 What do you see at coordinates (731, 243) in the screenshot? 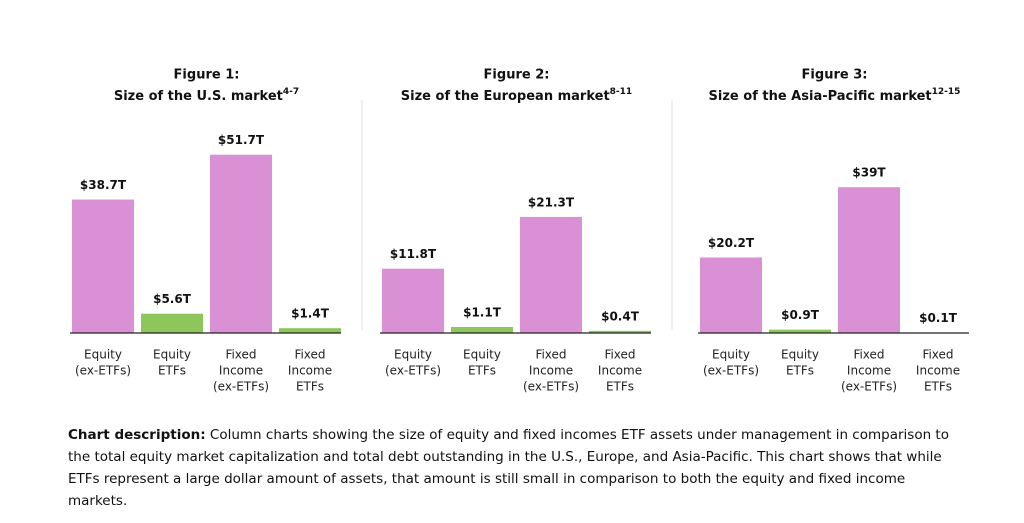
I see `value-label: $20.2T` at bounding box center [731, 243].